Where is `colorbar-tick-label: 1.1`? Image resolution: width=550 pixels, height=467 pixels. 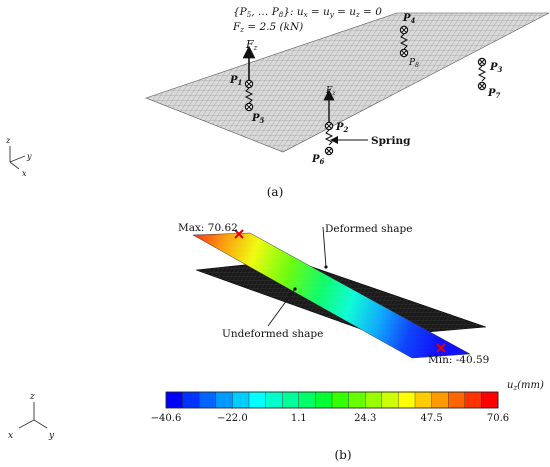 colorbar-tick-label: 1.1 is located at coordinates (299, 418).